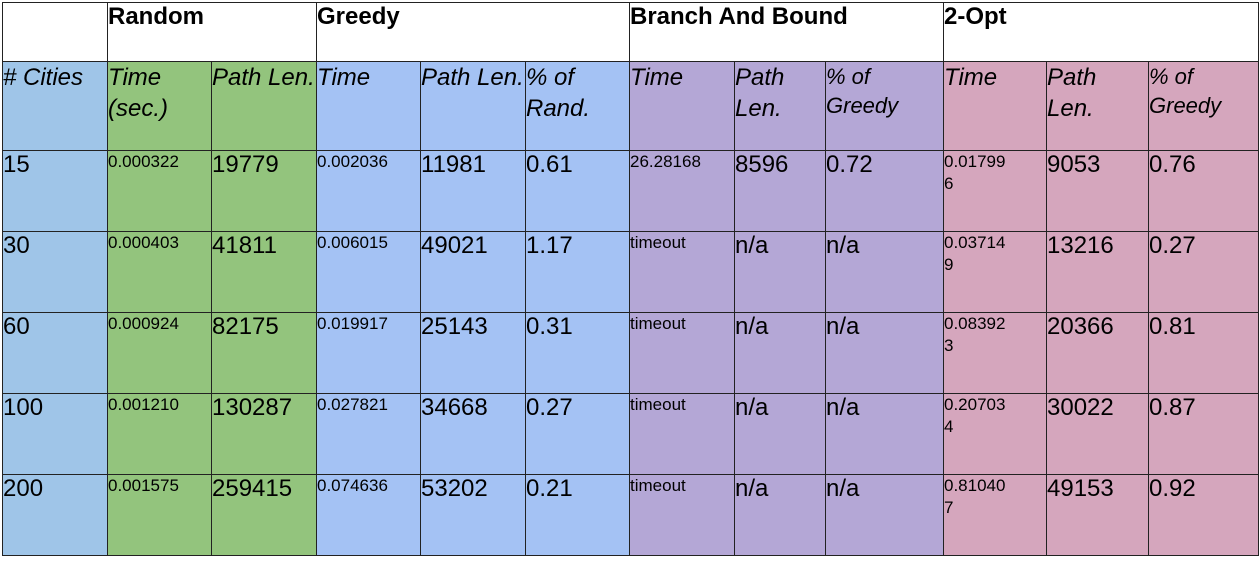 This screenshot has height=566, width=1260. I want to click on cell-greedy-time: 0.002036, so click(368, 191).